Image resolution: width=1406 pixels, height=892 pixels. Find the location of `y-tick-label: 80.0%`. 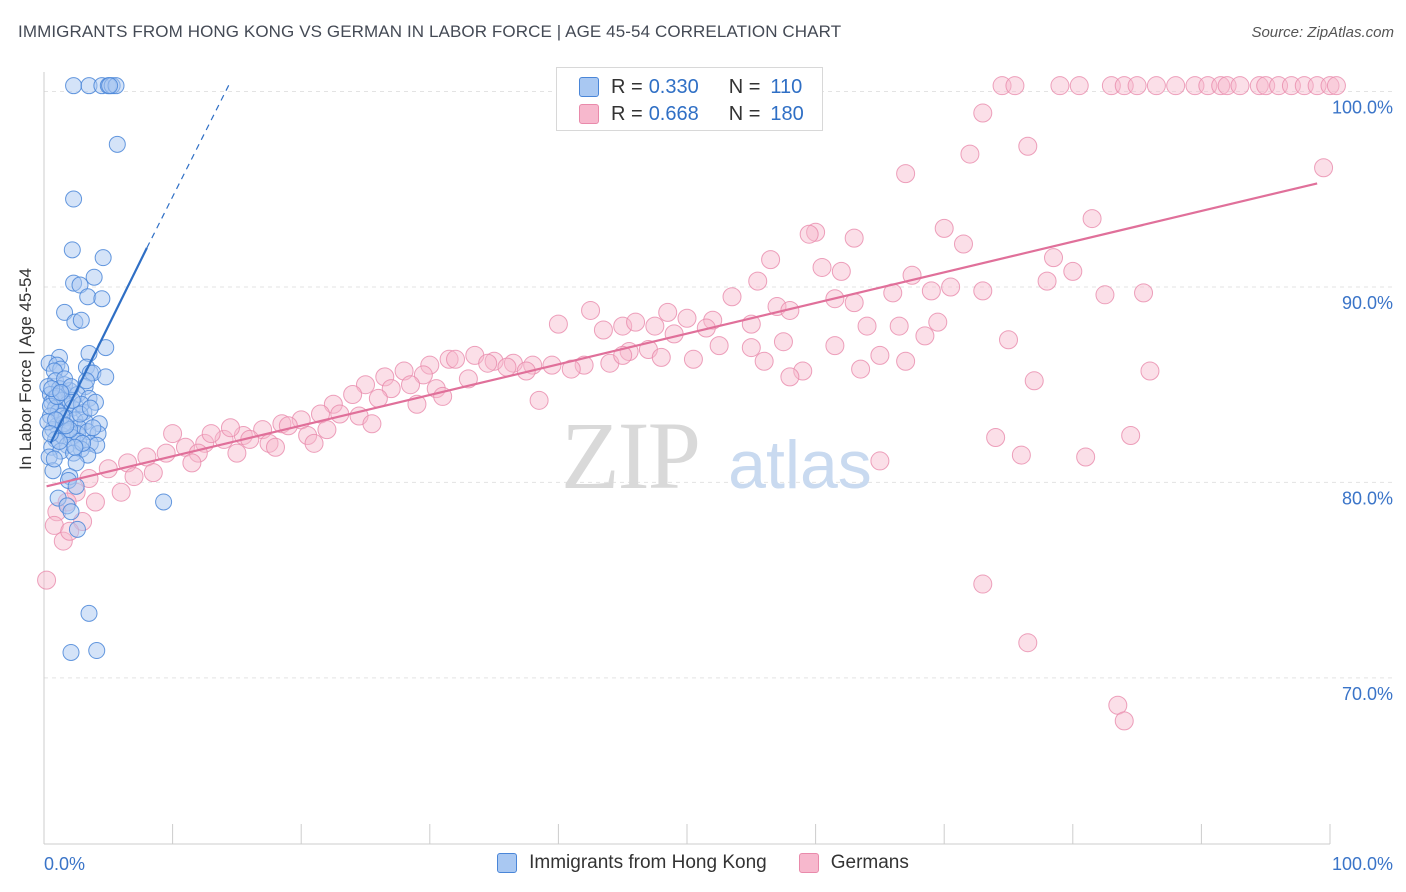

y-tick-label: 80.0% is located at coordinates (1367, 498).